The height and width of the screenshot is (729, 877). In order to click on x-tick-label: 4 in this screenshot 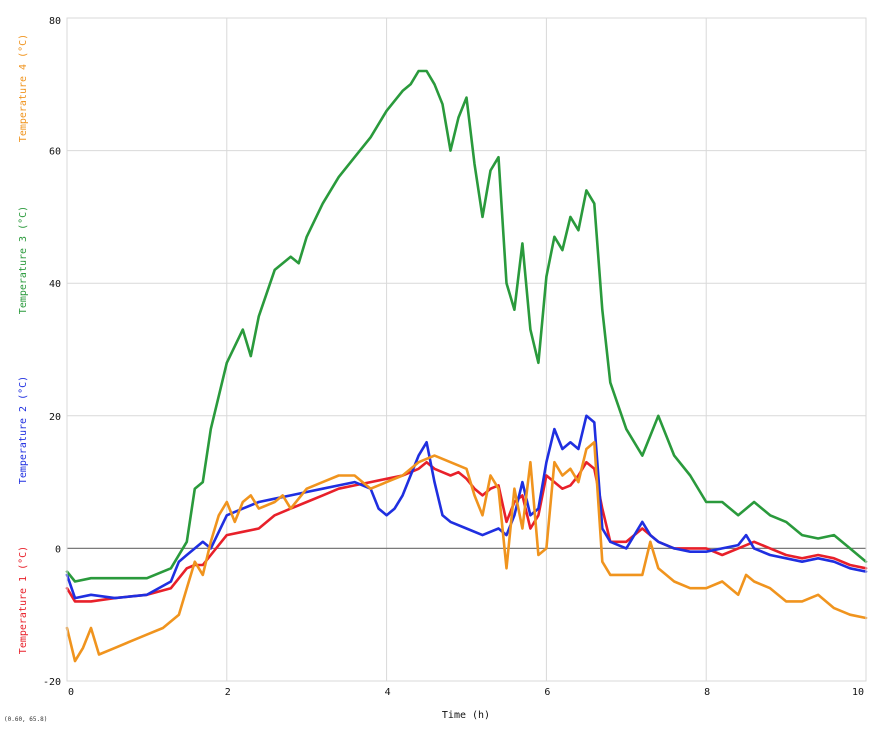, I will do `click(388, 692)`.